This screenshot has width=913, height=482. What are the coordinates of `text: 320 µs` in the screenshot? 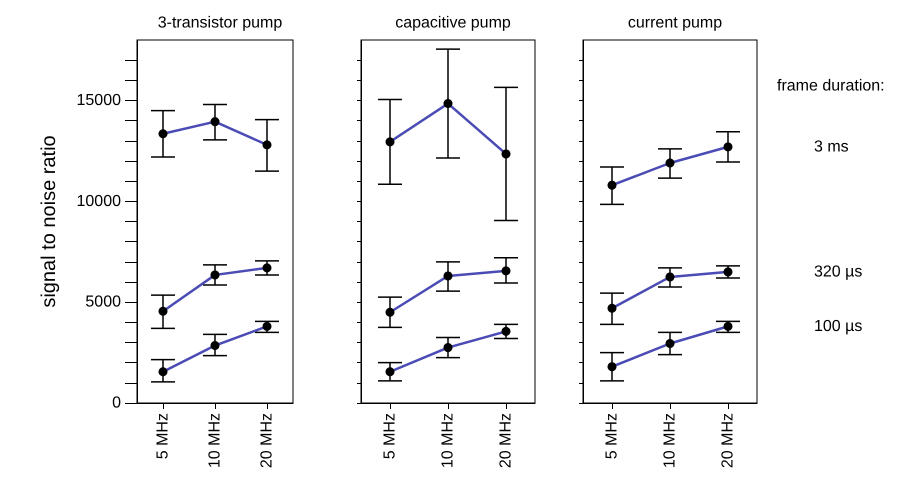 It's located at (838, 271).